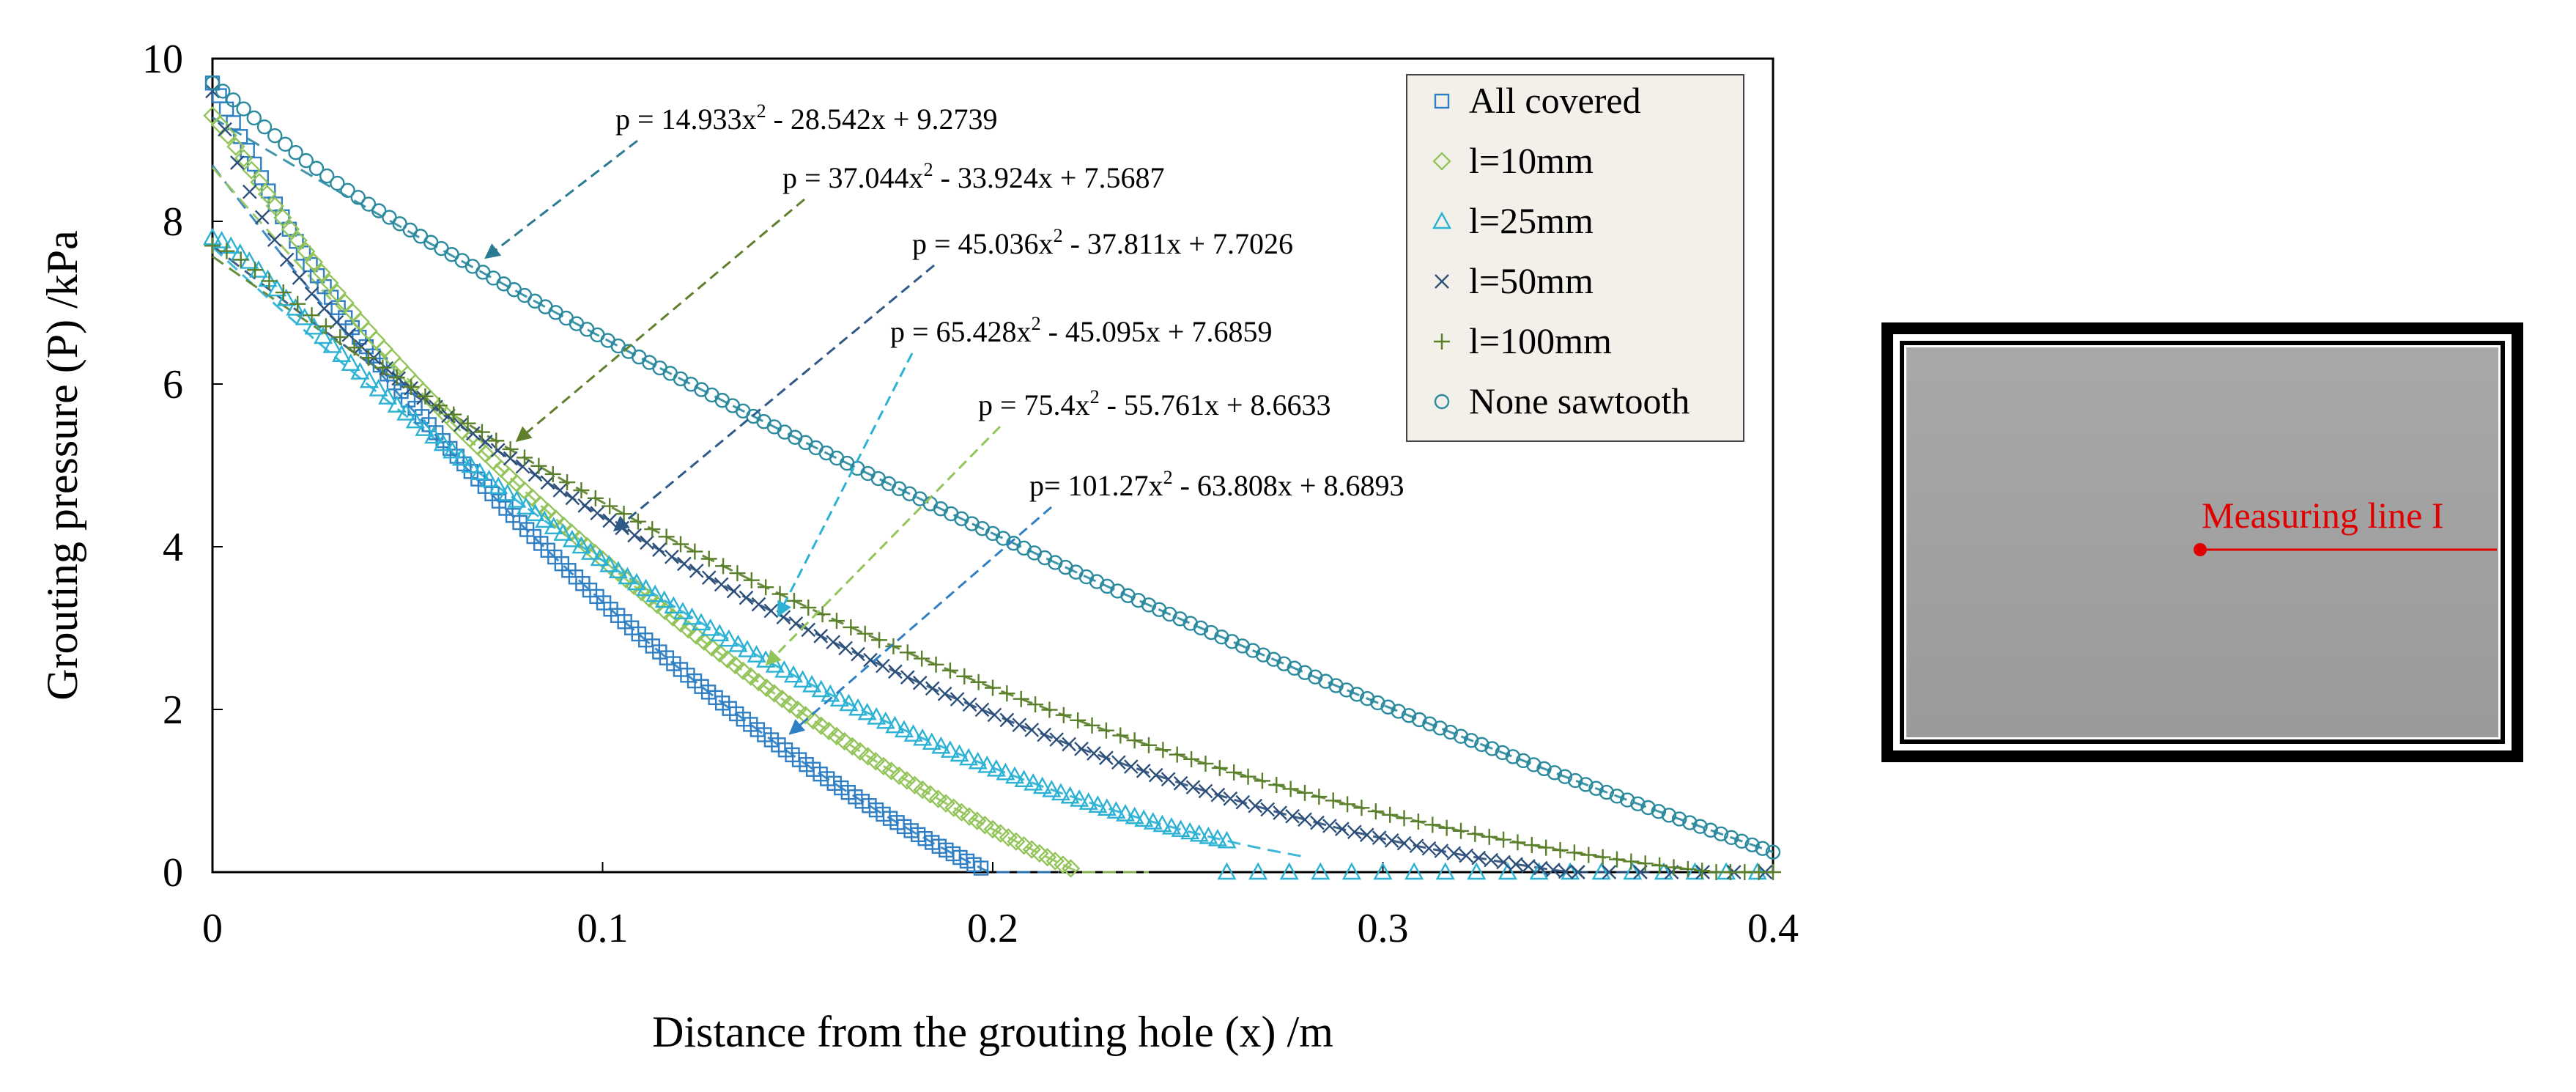  Describe the element at coordinates (1081, 330) in the screenshot. I see `equation-label: p = 65.428x2 - 45.095x + 7.6859` at that location.